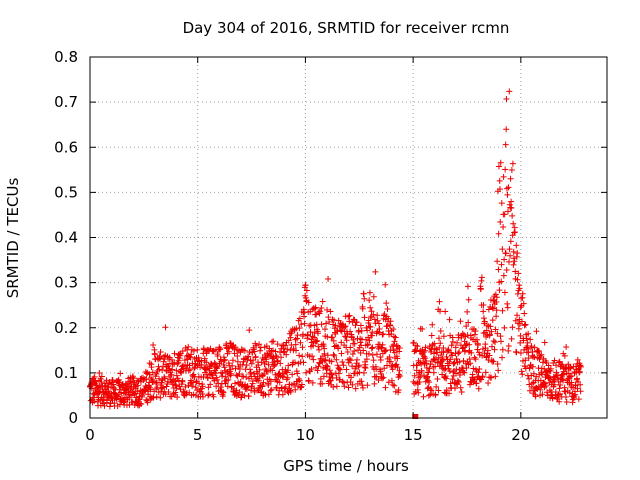 This screenshot has height=480, width=640. What do you see at coordinates (66, 147) in the screenshot?
I see `y-tick-label: 0.6` at bounding box center [66, 147].